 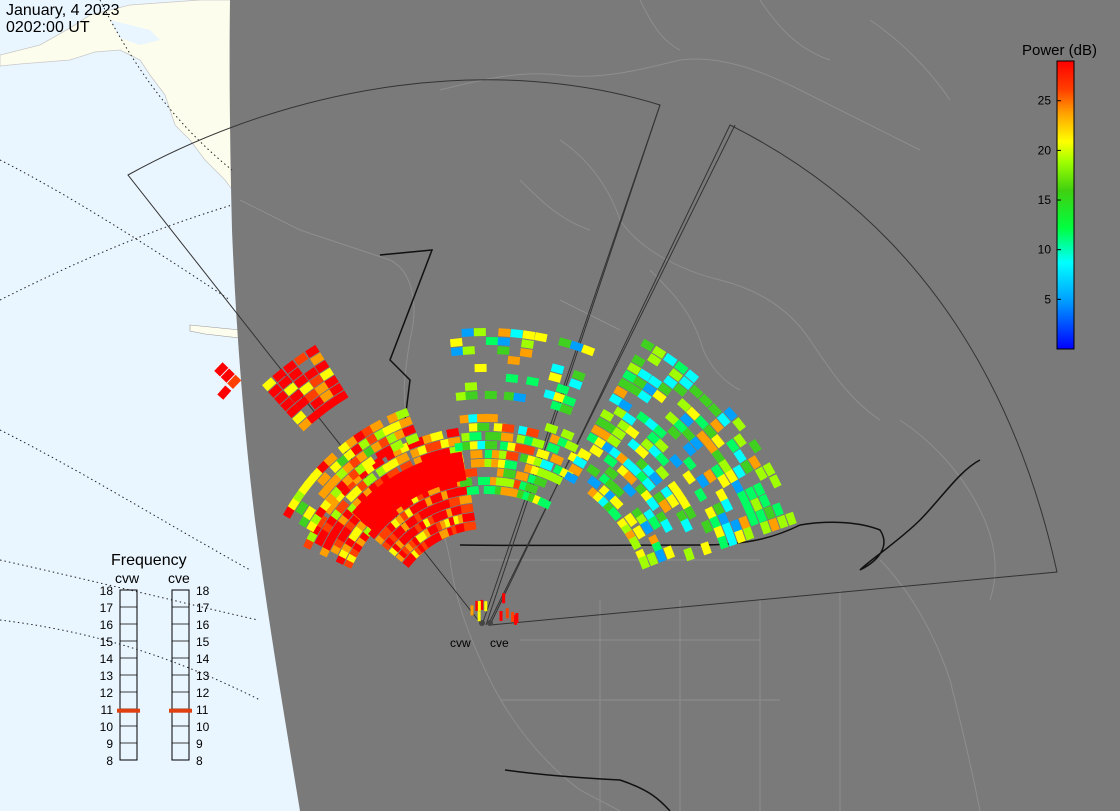 I want to click on freq-radar-label-cve: cve, so click(x=179, y=578).